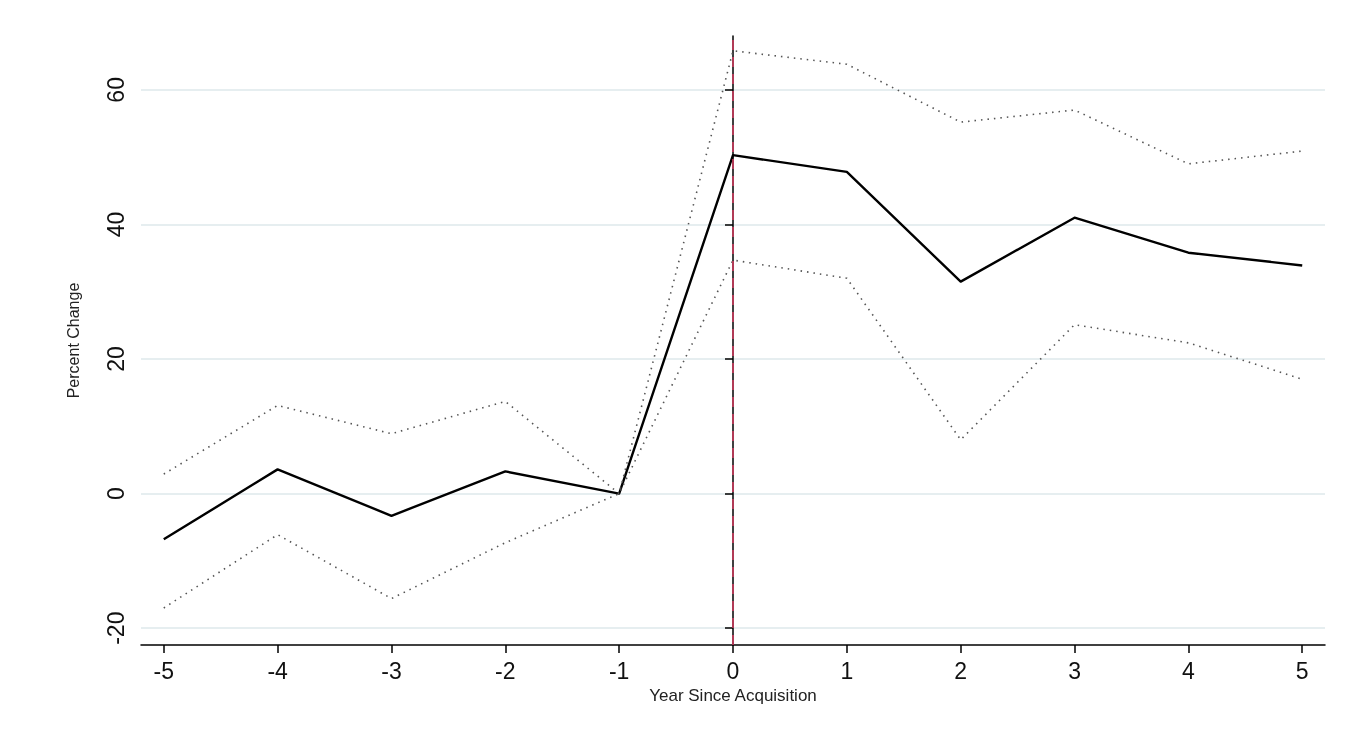 The image size is (1371, 746). Describe the element at coordinates (115, 359) in the screenshot. I see `y-tick-label: 20` at that location.